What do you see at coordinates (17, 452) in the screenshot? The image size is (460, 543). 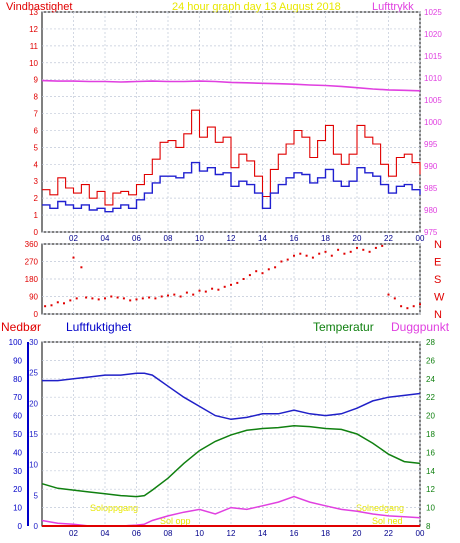 I see `precip-y-tick-label: 40` at bounding box center [17, 452].